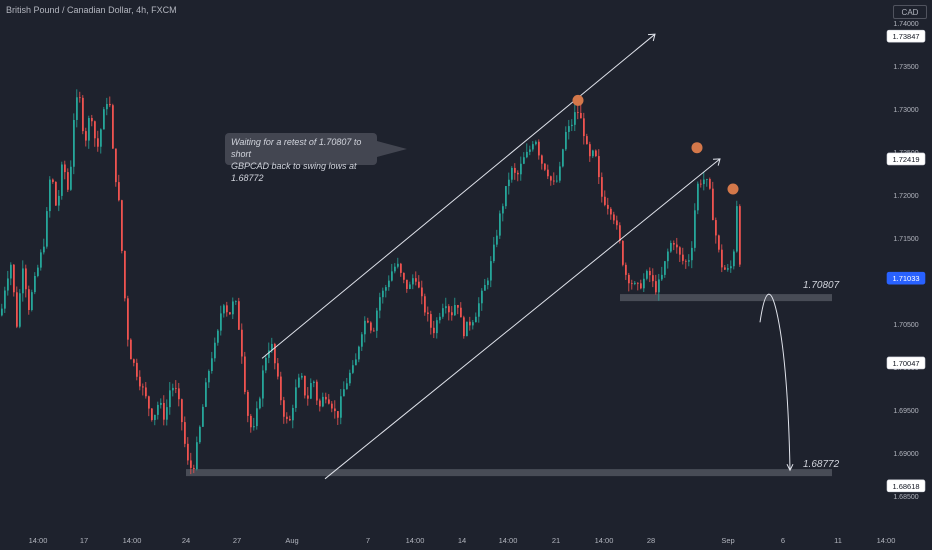 Image resolution: width=932 pixels, height=550 pixels. Describe the element at coordinates (775, 382) in the screenshot. I see `projection-path` at that location.